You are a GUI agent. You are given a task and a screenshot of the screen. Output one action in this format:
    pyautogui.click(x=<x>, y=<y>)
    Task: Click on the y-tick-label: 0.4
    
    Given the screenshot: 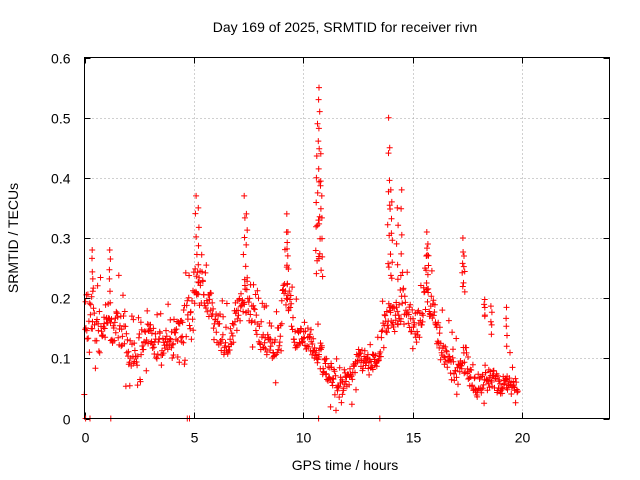 What is the action you would take?
    pyautogui.click(x=61, y=179)
    